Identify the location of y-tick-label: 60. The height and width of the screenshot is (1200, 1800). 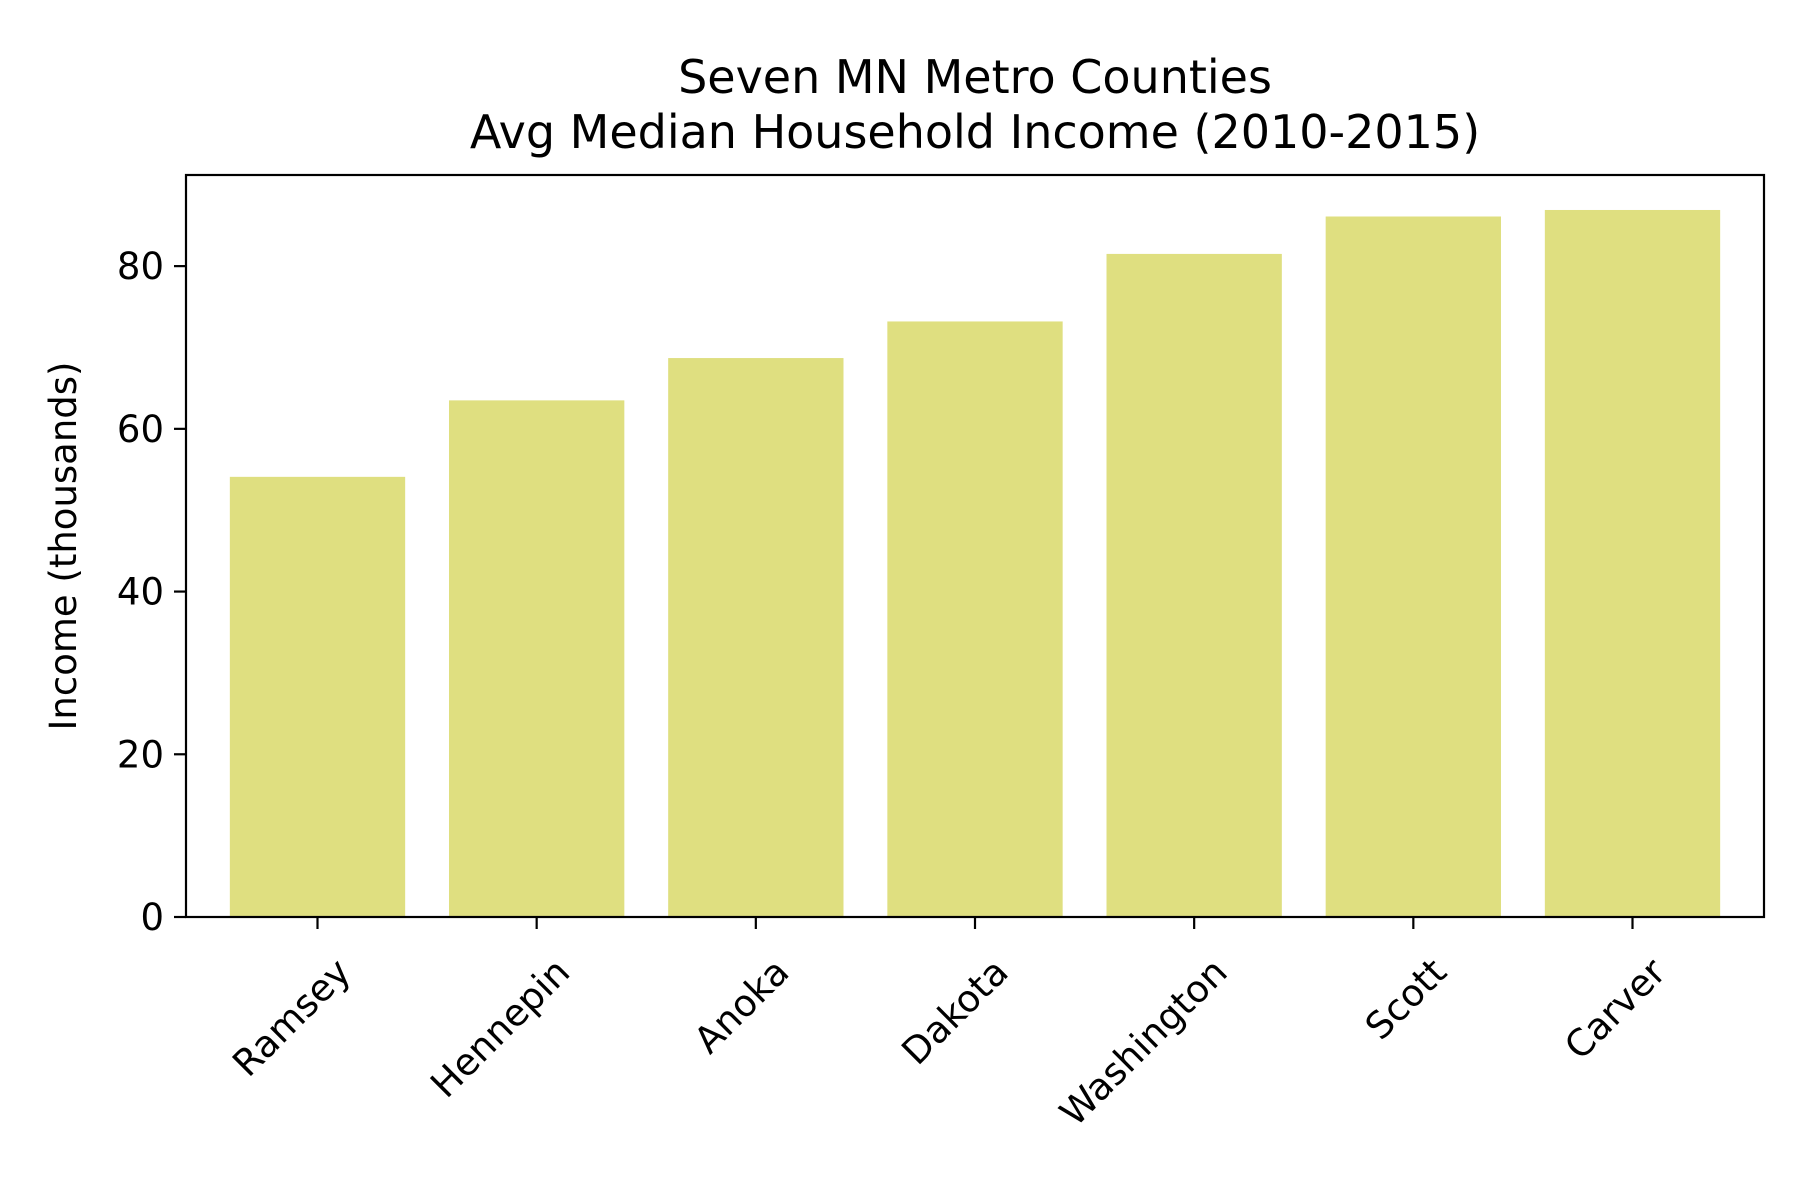
(140, 429).